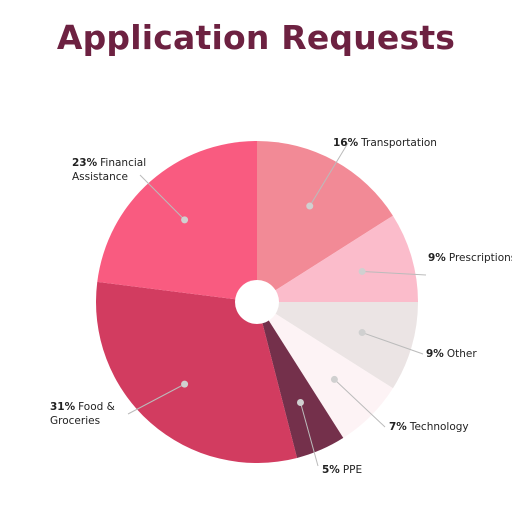 Image resolution: width=512 pixels, height=512 pixels. Describe the element at coordinates (331, 470) in the screenshot. I see `value-label: 5%` at that location.